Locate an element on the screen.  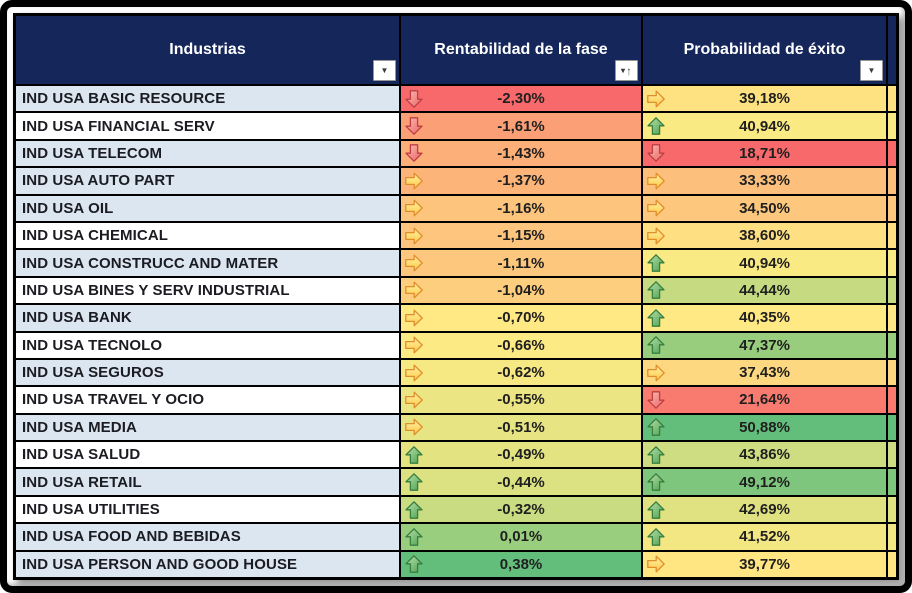
rentabilidad-cell: -1,04% is located at coordinates (522, 290).